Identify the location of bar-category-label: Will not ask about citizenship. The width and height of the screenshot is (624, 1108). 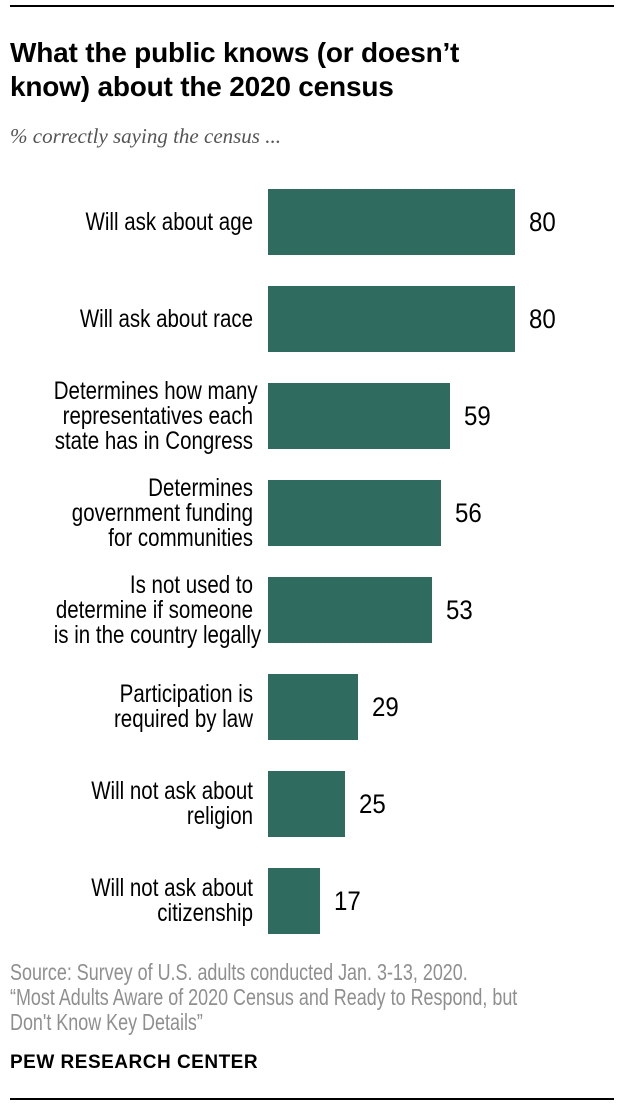
(172, 900).